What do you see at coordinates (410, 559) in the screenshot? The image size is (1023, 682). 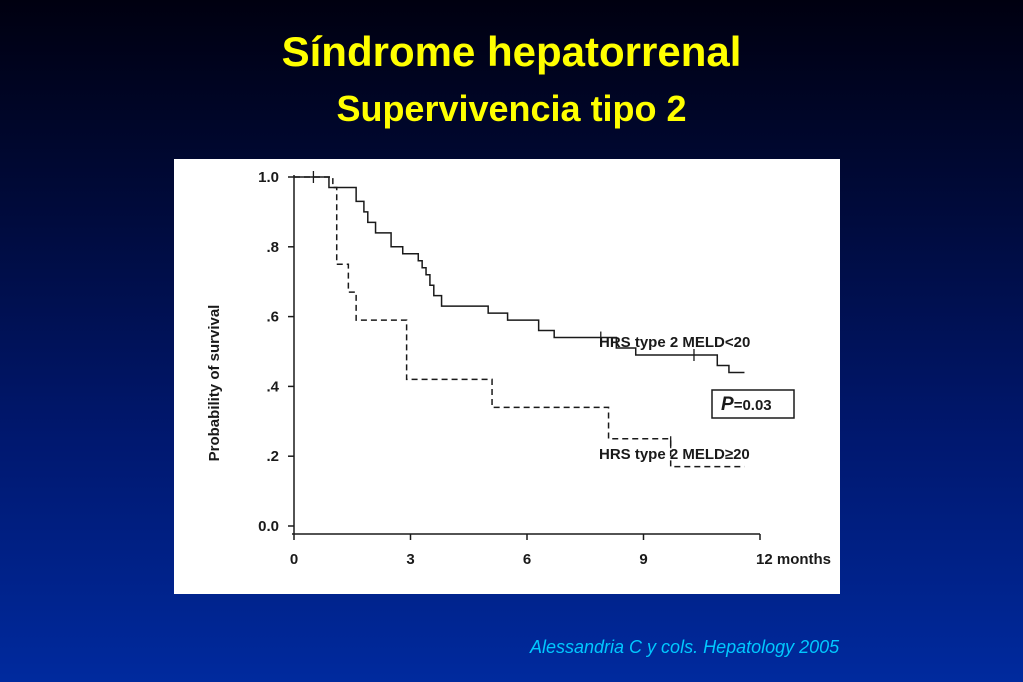 I see `x-tick-label: 3` at bounding box center [410, 559].